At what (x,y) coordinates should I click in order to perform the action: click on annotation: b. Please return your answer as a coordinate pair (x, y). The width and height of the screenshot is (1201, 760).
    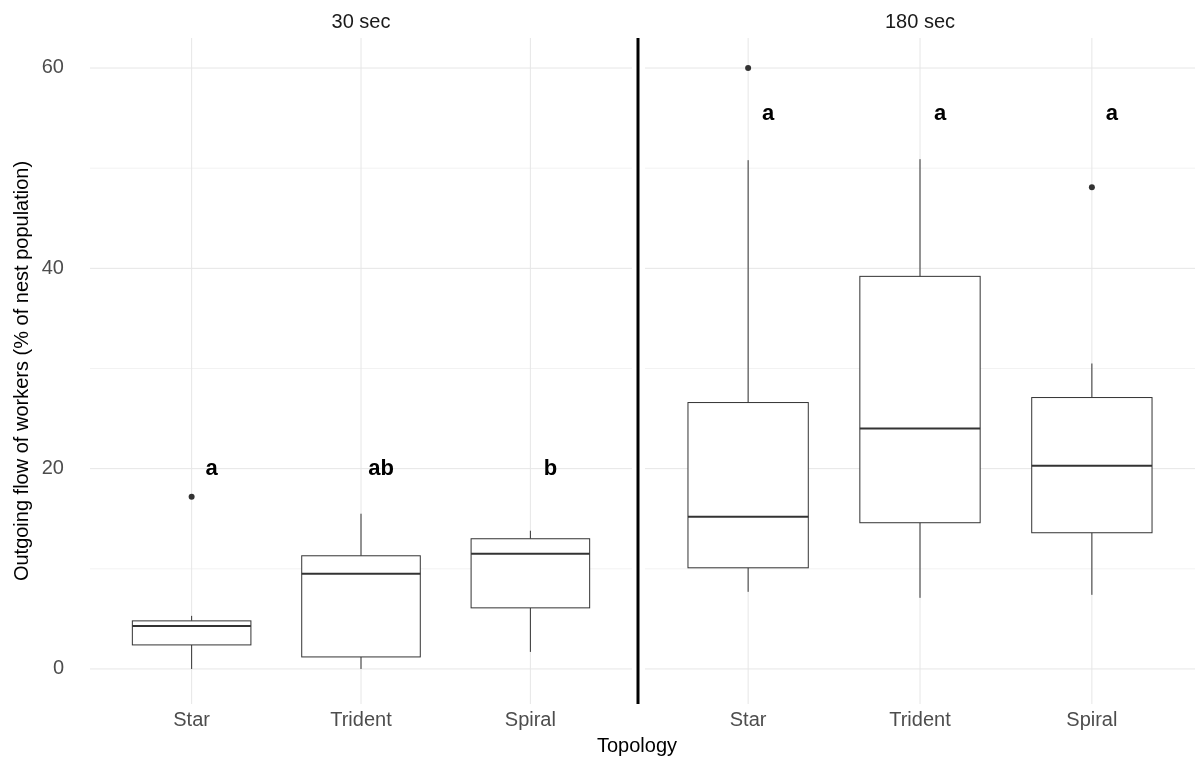
    Looking at the image, I should click on (550, 467).